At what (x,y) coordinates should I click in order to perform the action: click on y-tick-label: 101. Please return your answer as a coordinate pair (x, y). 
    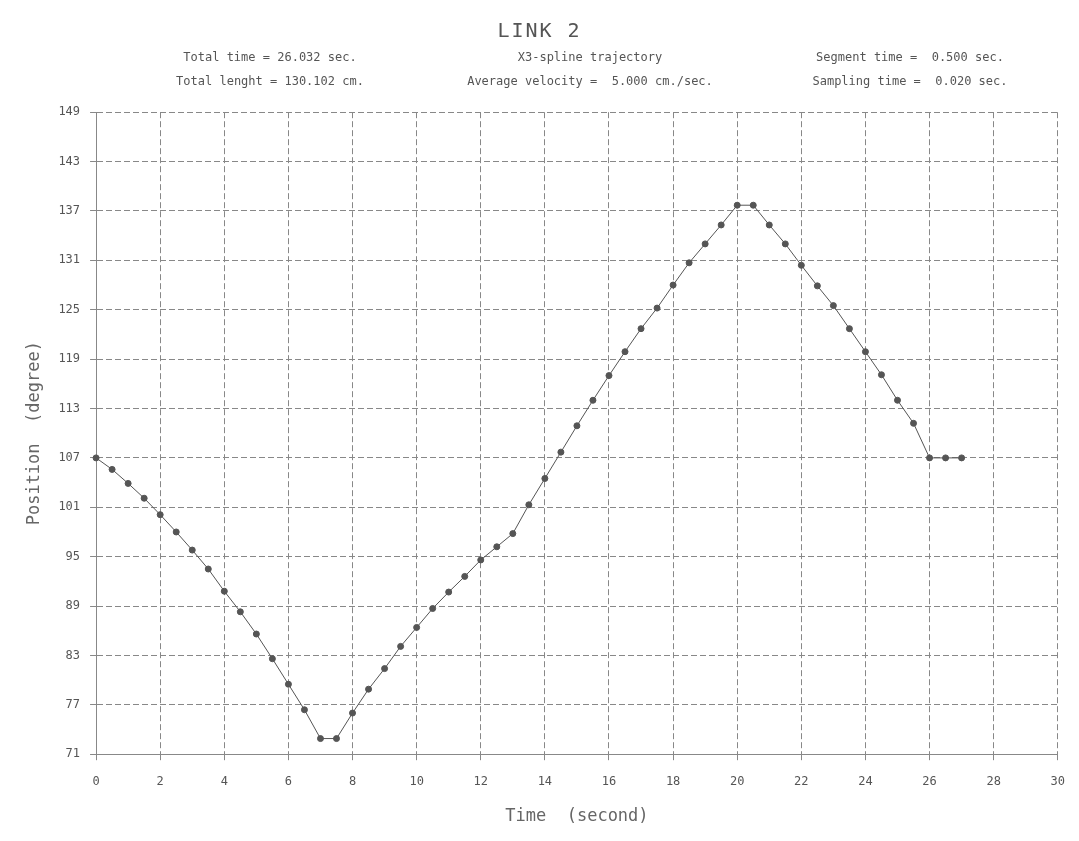
    Looking at the image, I should click on (69, 506).